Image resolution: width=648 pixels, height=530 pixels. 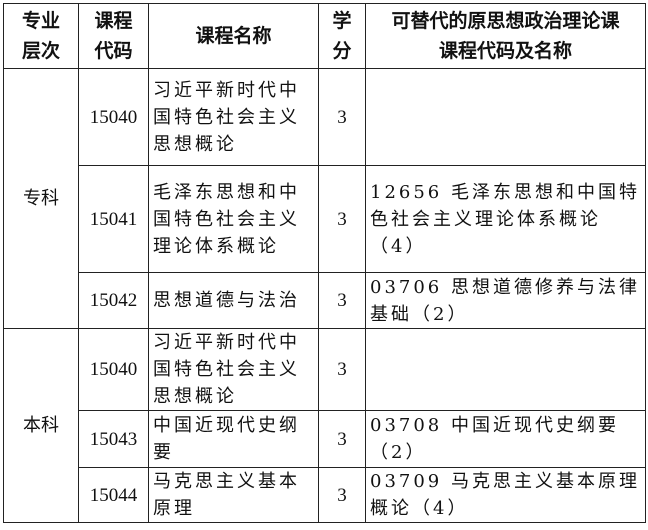 I want to click on replacement-line: 03709 马克思主义基本原理, so click(x=505, y=481).